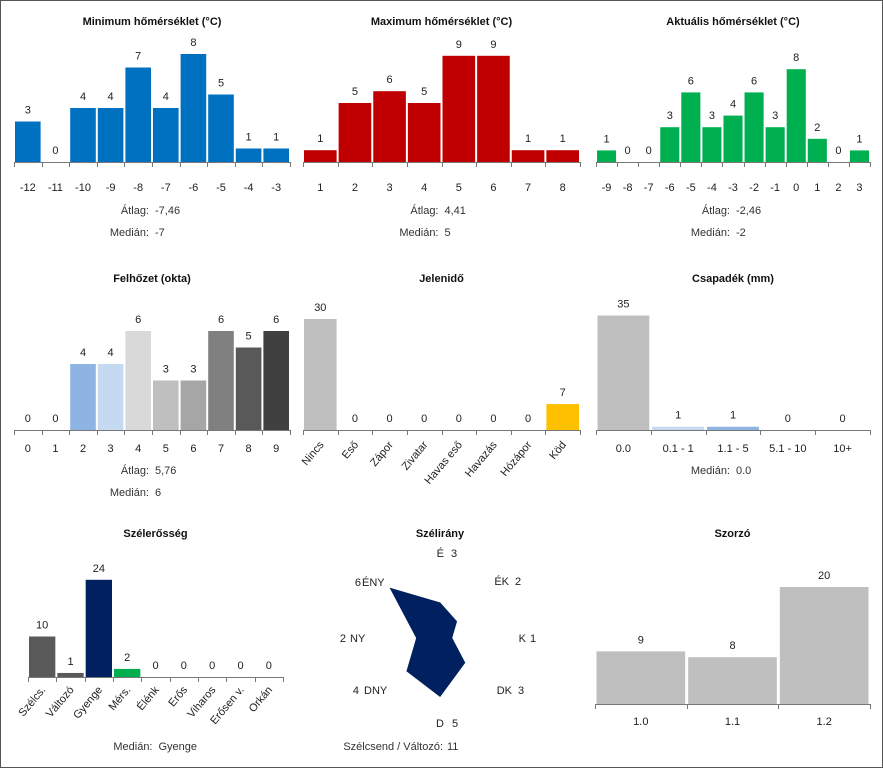 The height and width of the screenshot is (768, 883). I want to click on min-value-label: 8, so click(193, 43).